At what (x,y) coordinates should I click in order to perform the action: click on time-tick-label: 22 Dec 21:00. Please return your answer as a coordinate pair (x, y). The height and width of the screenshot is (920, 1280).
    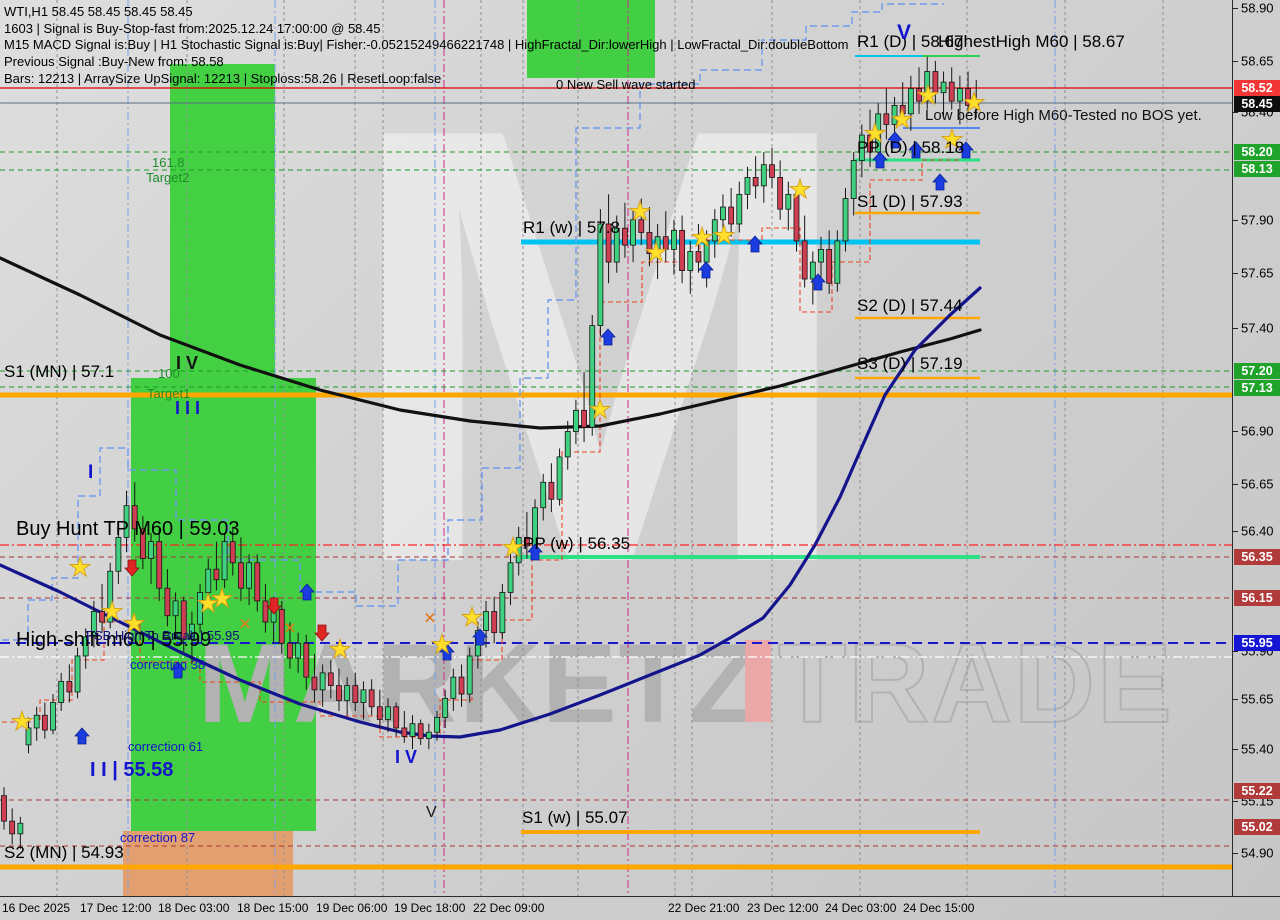
    Looking at the image, I should click on (704, 908).